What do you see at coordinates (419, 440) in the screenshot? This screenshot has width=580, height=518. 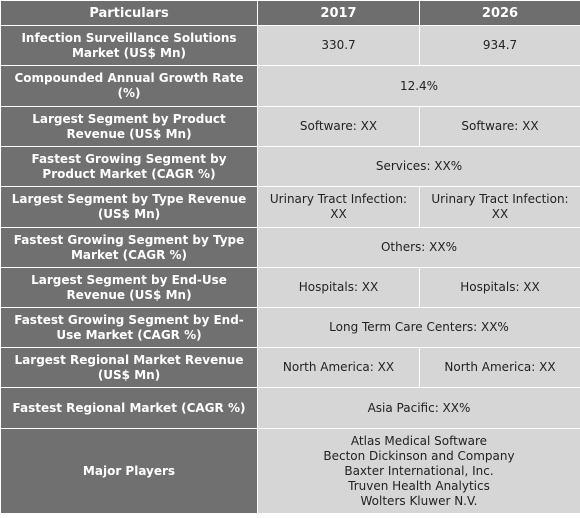 I see `list-item: Atlas Medical Software` at bounding box center [419, 440].